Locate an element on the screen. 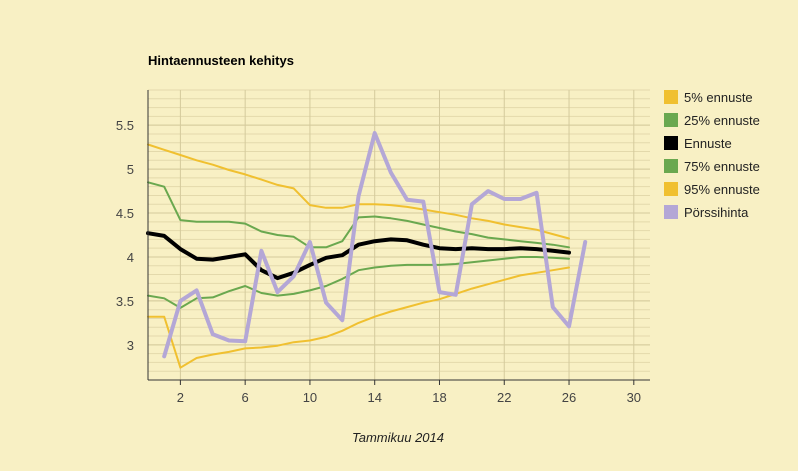 Image resolution: width=798 pixels, height=471 pixels. y-tick-label: 4 is located at coordinates (130, 257).